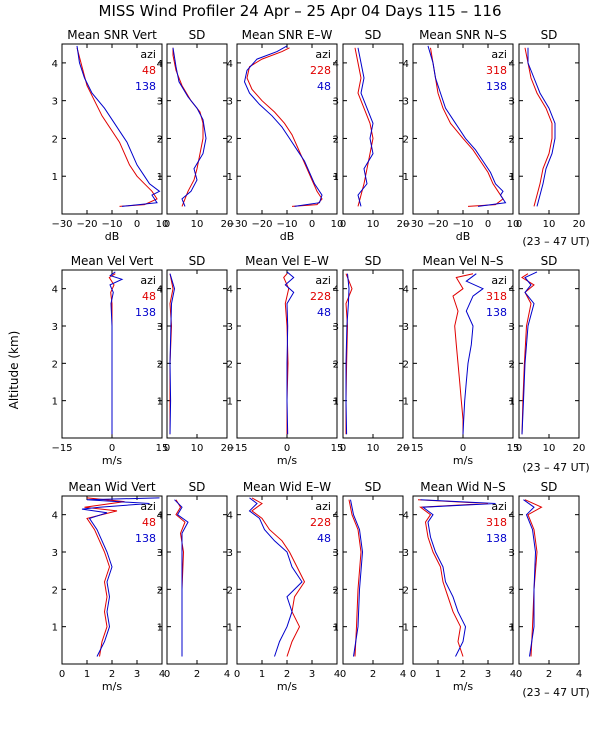 The height and width of the screenshot is (750, 600). What do you see at coordinates (111, 224) in the screenshot?
I see `x-tick-label: −10` at bounding box center [111, 224].